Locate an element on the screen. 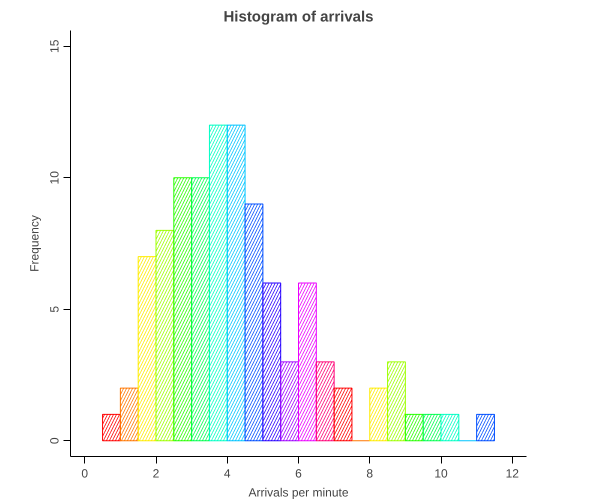 Image resolution: width=598 pixels, height=504 pixels. y-tick-label: 10 is located at coordinates (55, 177).